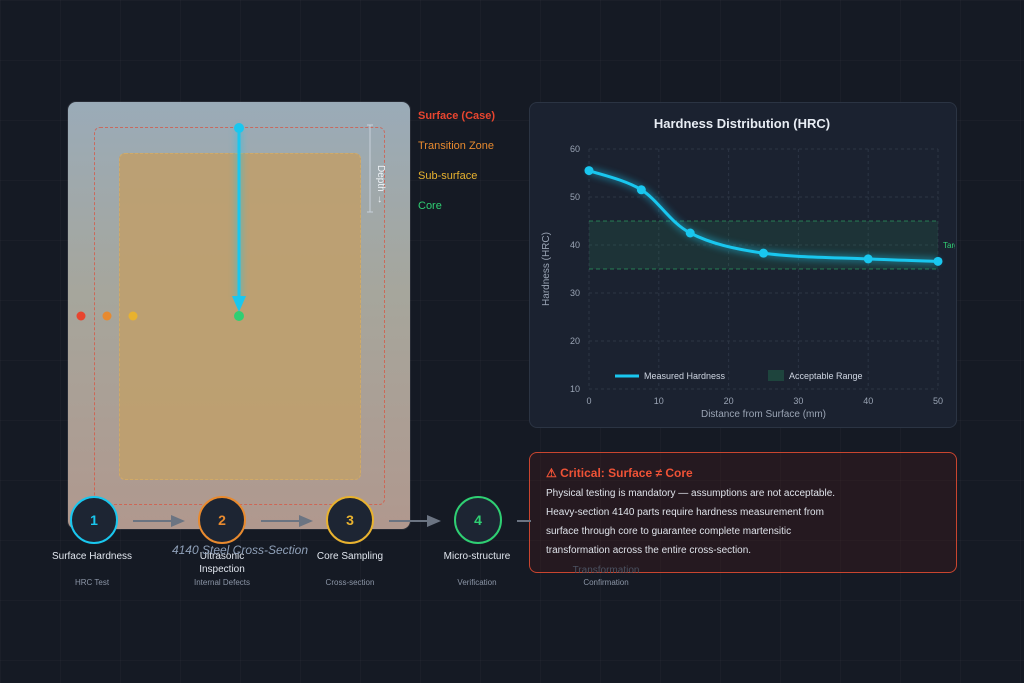 This screenshot has width=1024, height=683. What do you see at coordinates (92, 582) in the screenshot?
I see `step-1-sub: HRC Test` at bounding box center [92, 582].